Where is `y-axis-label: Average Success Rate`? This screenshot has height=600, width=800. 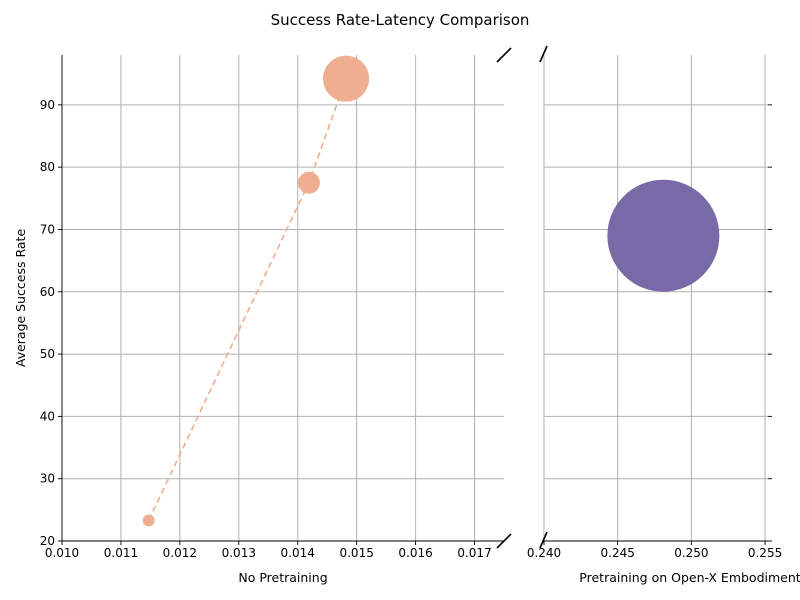
y-axis-label: Average Success Rate is located at coordinates (20, 298).